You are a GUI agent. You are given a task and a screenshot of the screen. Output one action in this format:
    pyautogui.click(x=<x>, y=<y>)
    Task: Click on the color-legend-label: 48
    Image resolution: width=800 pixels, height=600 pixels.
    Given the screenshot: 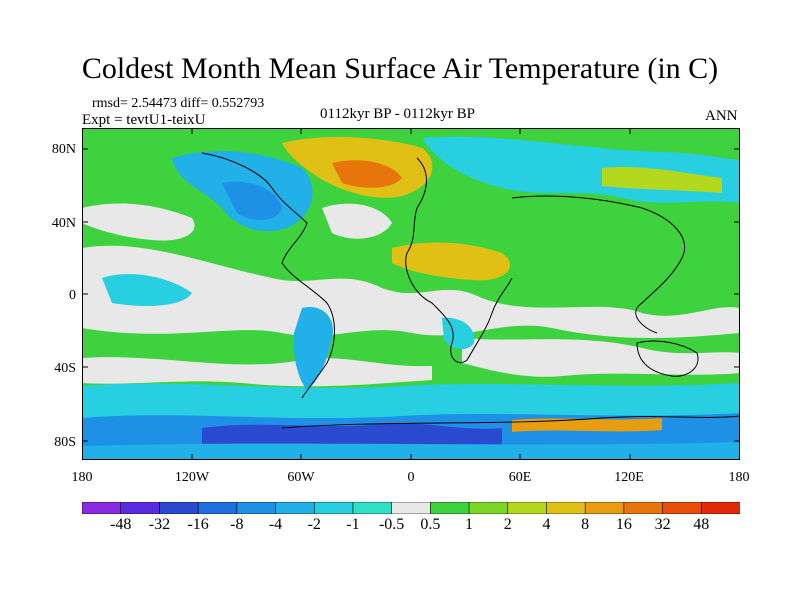 What is the action you would take?
    pyautogui.click(x=701, y=524)
    